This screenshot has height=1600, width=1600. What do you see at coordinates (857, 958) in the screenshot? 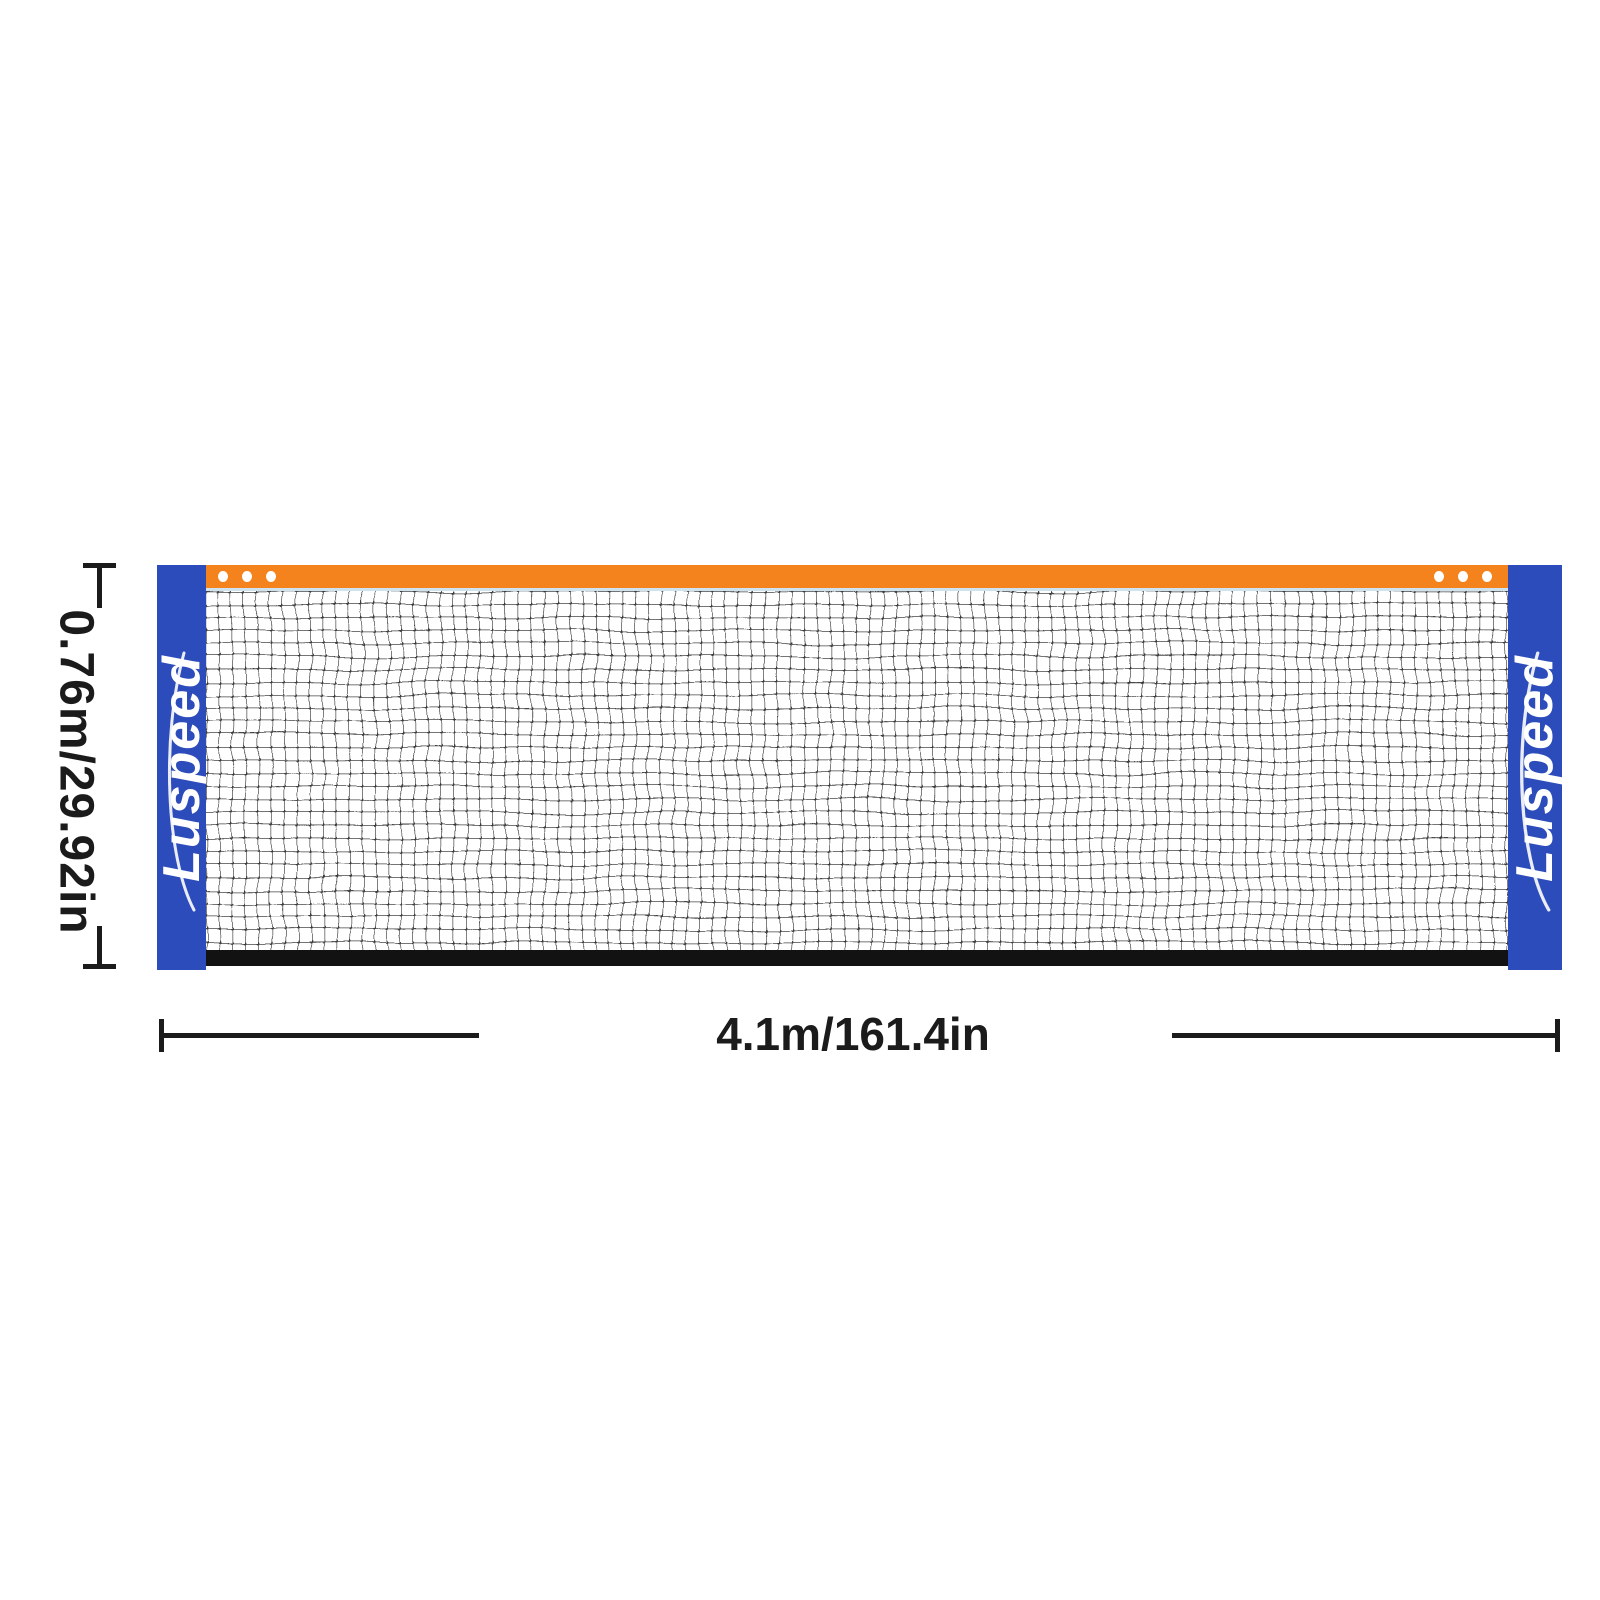
I see `net-bottom-tape` at bounding box center [857, 958].